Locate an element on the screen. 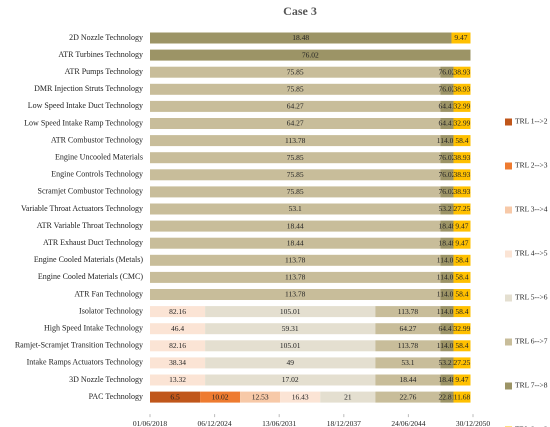  bar-label: 13.32 is located at coordinates (177, 379).